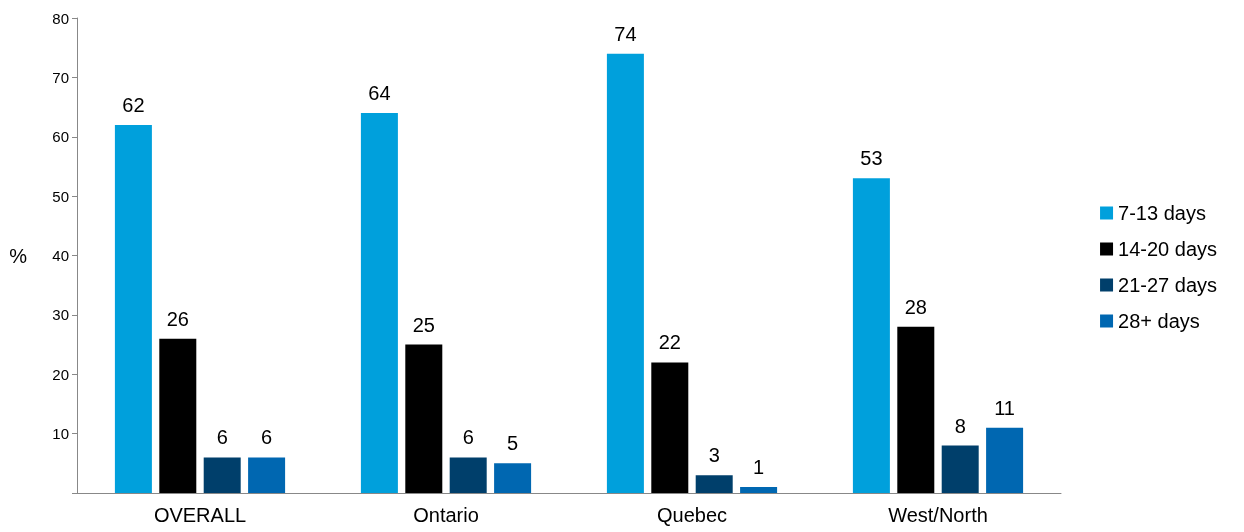  Describe the element at coordinates (60, 374) in the screenshot. I see `y-tick-label: 20` at that location.